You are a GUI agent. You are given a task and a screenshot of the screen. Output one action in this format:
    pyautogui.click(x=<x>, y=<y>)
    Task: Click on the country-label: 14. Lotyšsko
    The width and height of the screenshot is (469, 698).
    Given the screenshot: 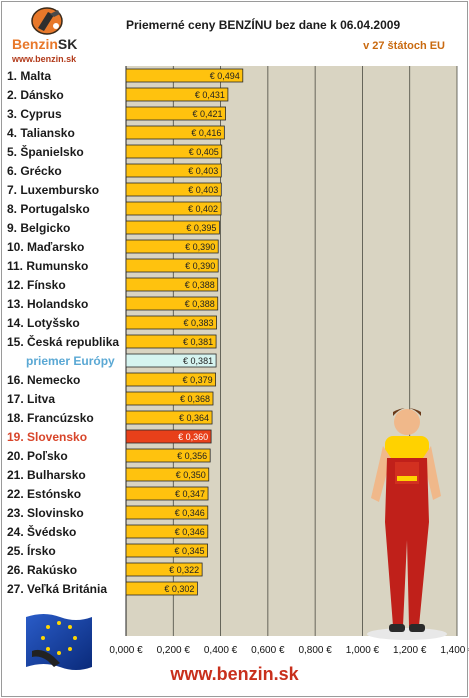 What is the action you would take?
    pyautogui.click(x=43, y=323)
    